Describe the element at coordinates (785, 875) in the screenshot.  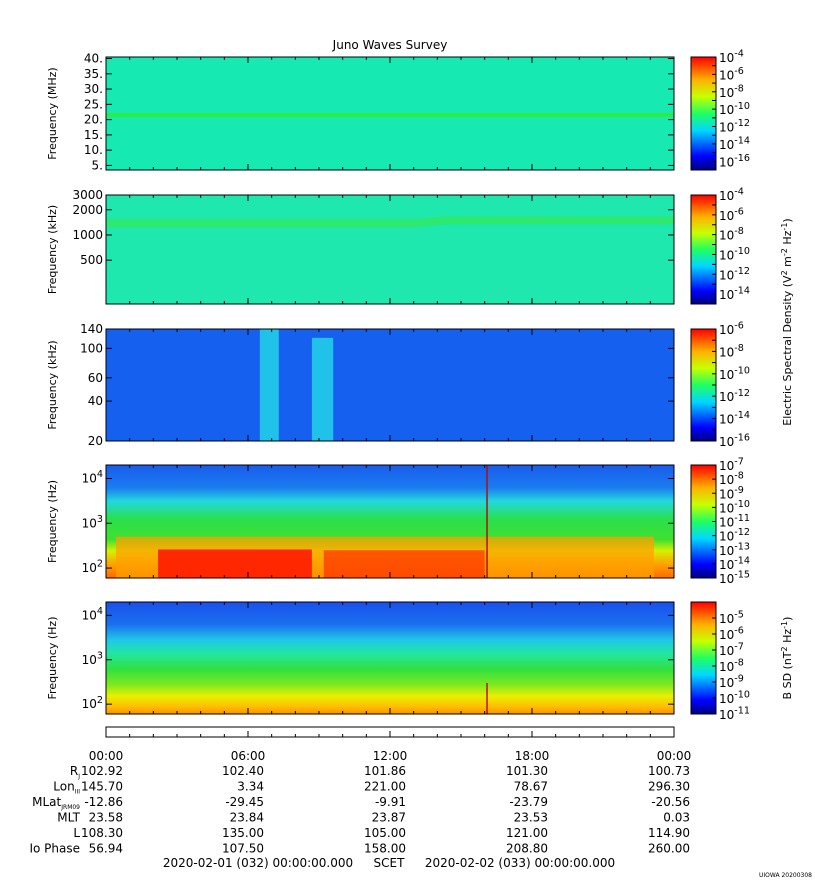
I see `footer-credit: UIOWA 20200308` at that location.